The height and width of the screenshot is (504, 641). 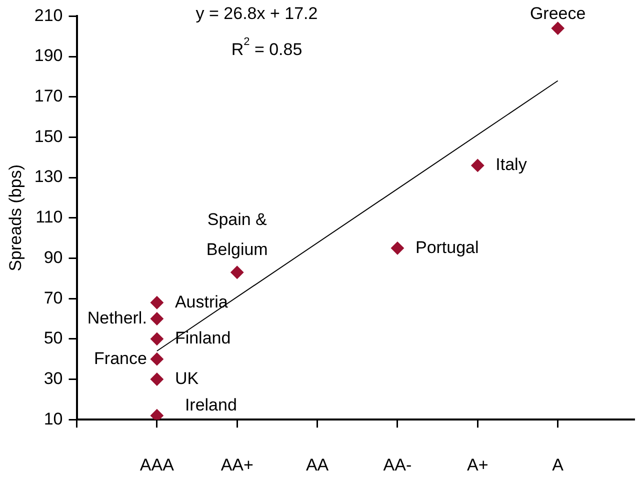 I want to click on y-tick-label: 70, so click(x=53, y=298).